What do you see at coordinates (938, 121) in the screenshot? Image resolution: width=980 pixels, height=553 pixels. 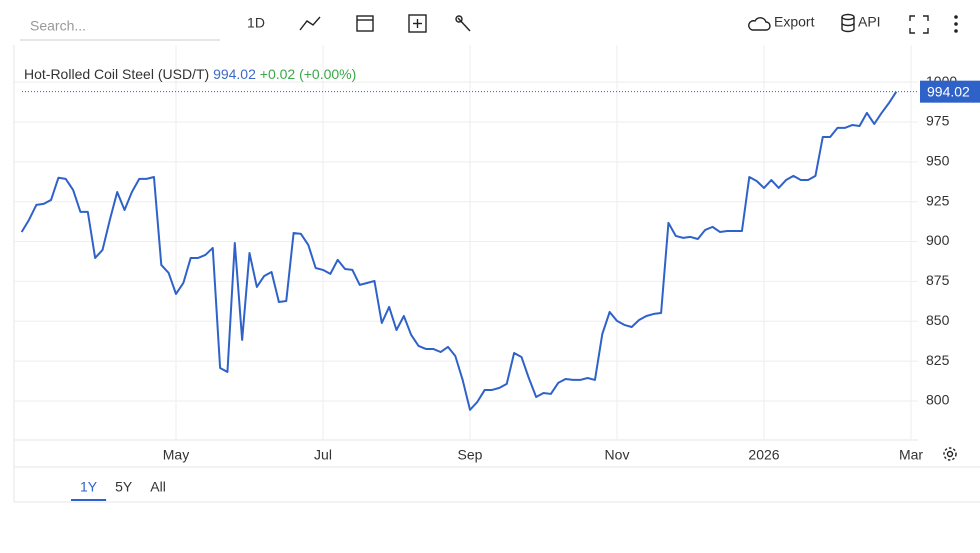 I see `y-tick-label: 975` at bounding box center [938, 121].